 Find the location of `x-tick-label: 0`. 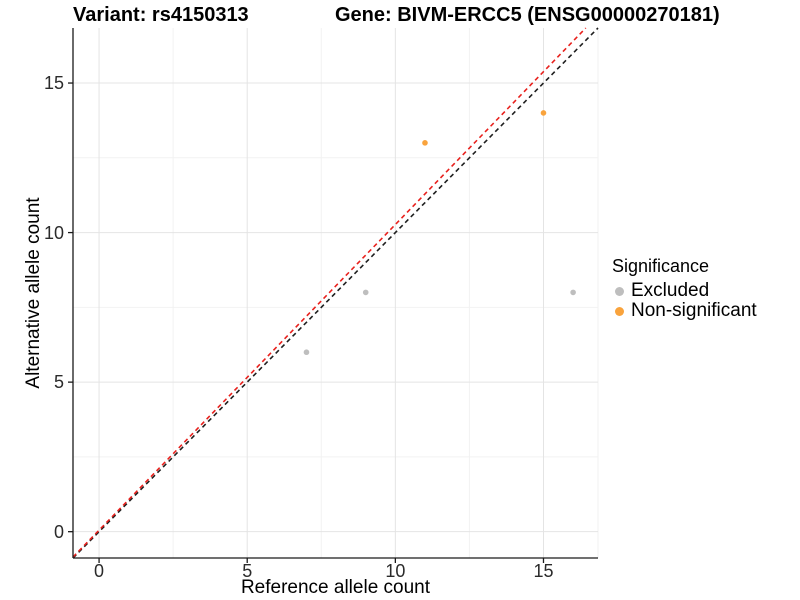

x-tick-label: 0 is located at coordinates (99, 571).